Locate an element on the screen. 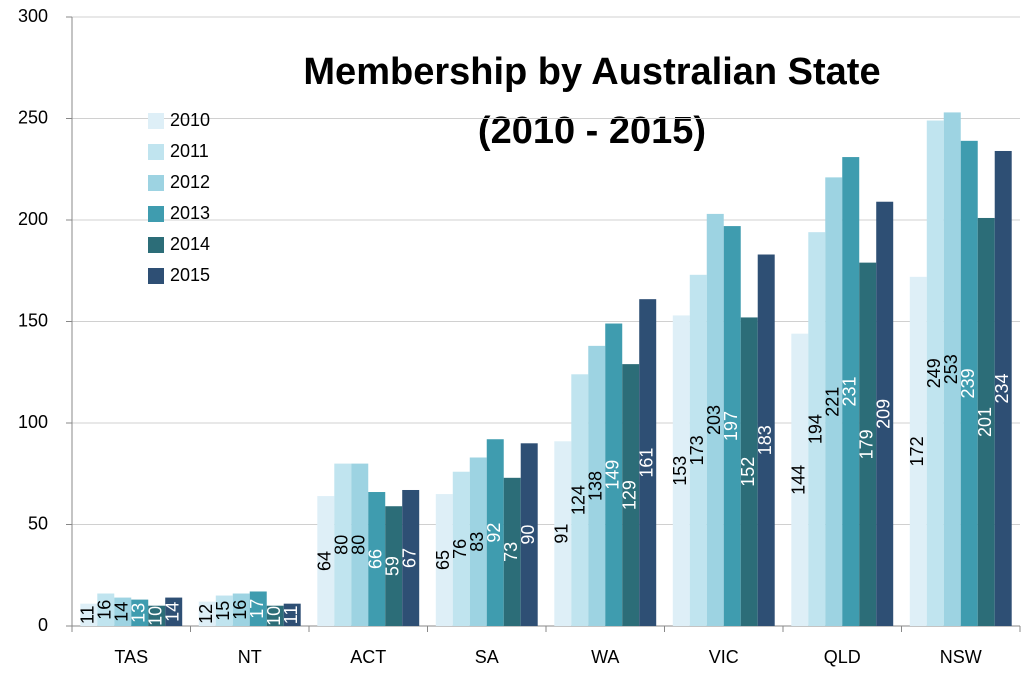 The image size is (1026, 678). data-label: 92 is located at coordinates (494, 533).